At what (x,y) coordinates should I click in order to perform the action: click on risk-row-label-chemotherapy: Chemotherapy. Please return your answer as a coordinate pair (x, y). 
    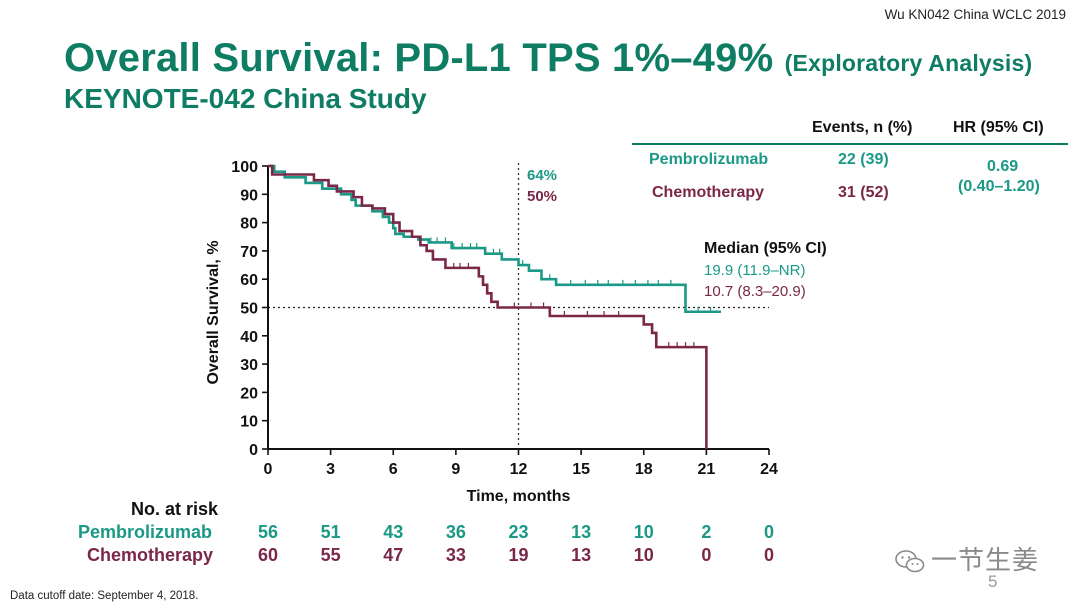
    Looking at the image, I should click on (150, 555).